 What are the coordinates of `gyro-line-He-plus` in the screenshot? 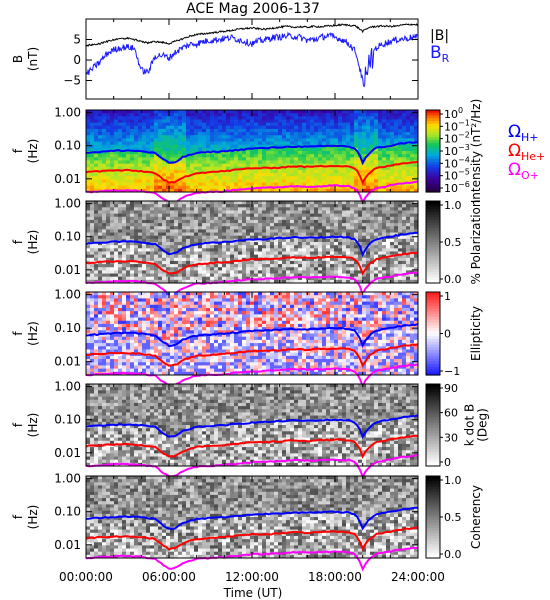 It's located at (252, 263).